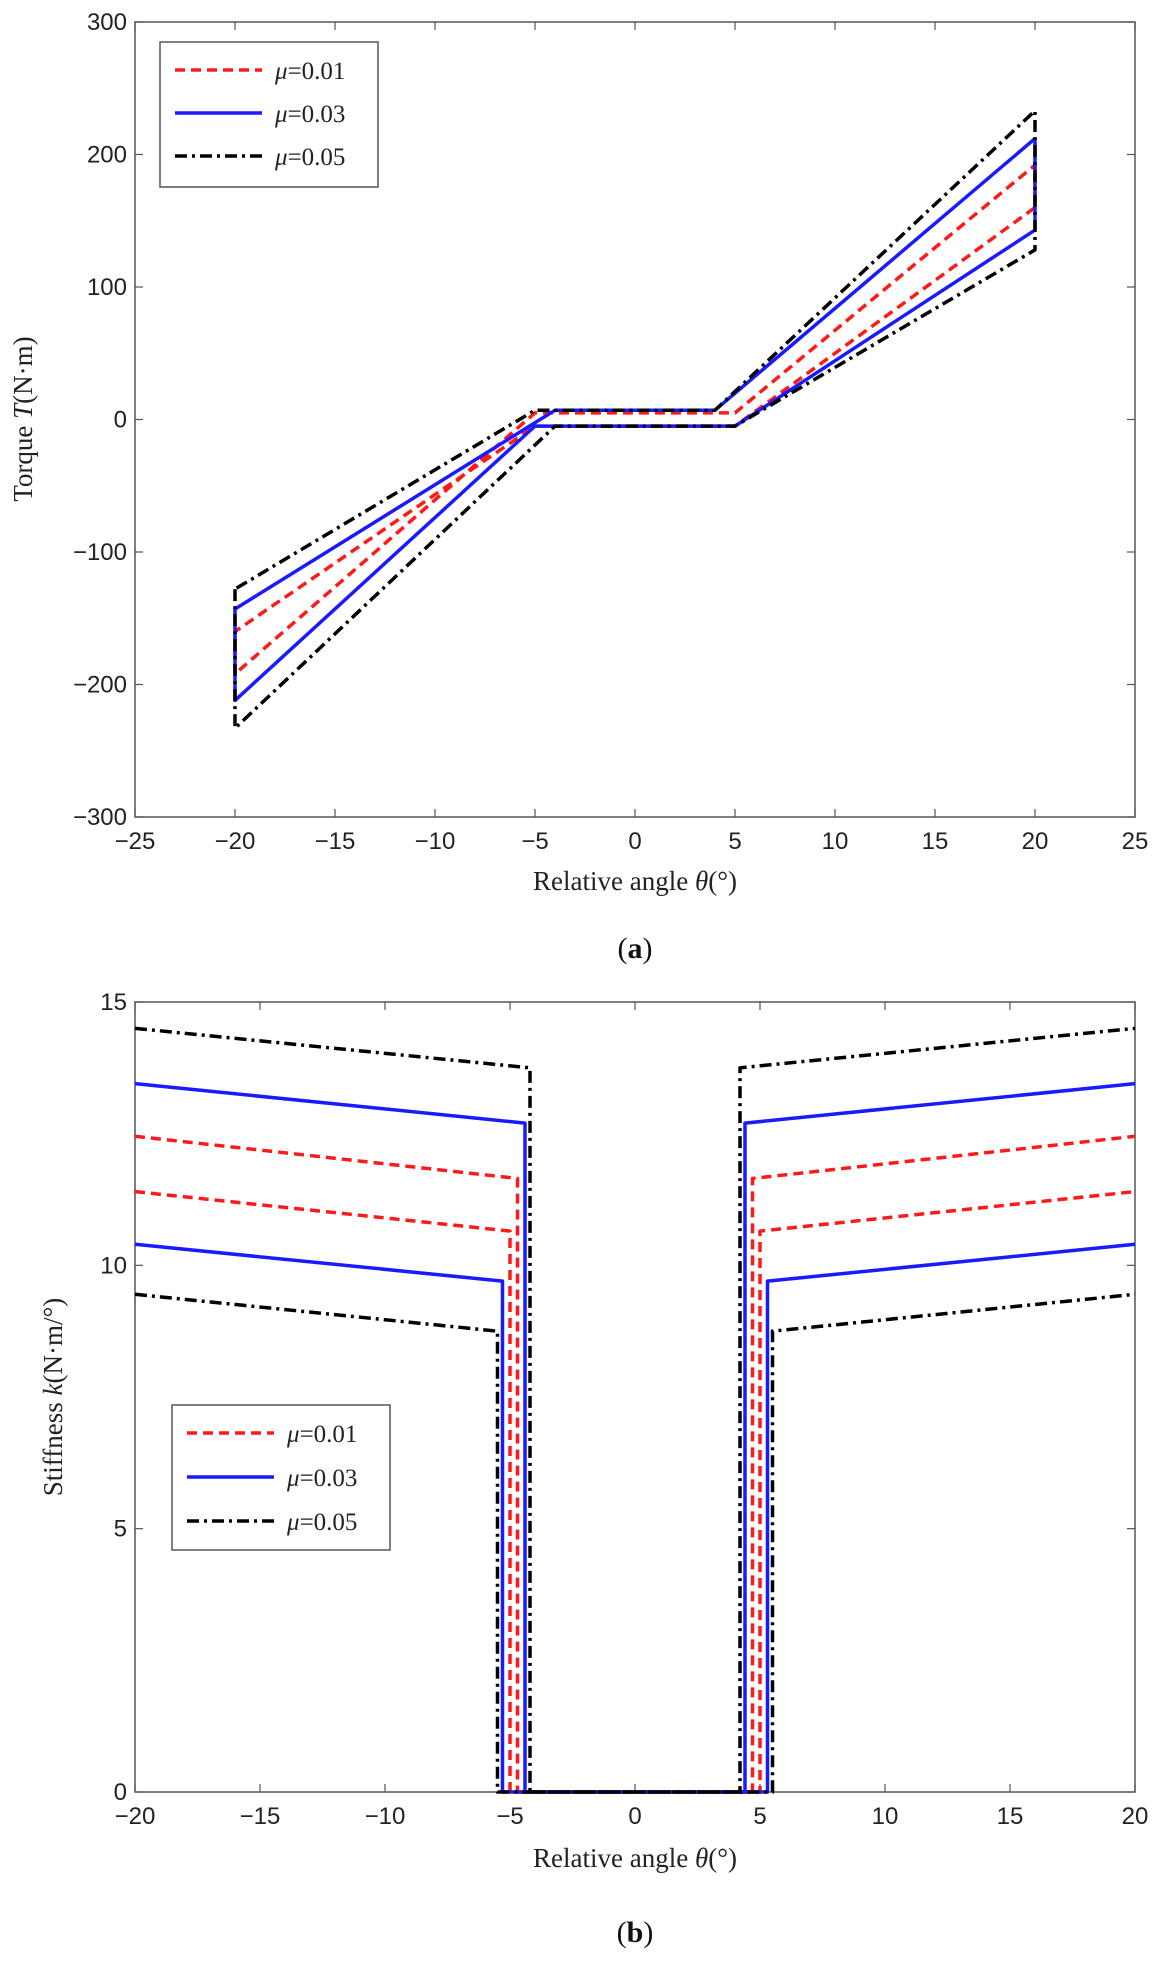 The height and width of the screenshot is (1972, 1170). What do you see at coordinates (113, 1265) in the screenshot?
I see `panel-b-y-tick-label: 10` at bounding box center [113, 1265].